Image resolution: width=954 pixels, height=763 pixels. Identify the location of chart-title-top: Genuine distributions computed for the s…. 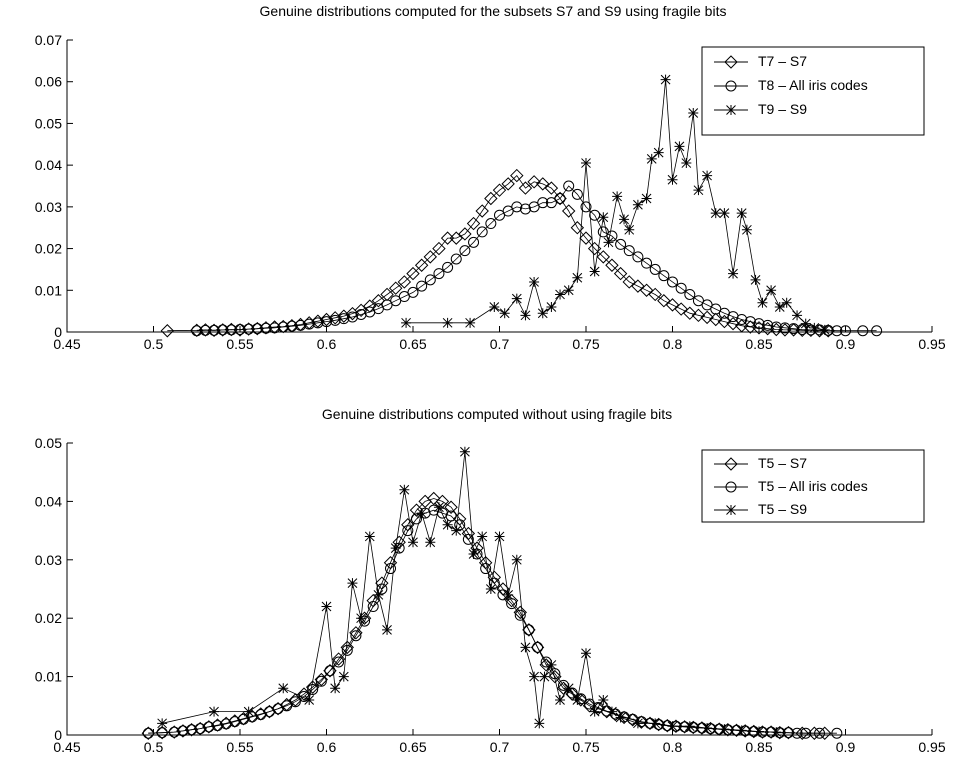
(493, 11).